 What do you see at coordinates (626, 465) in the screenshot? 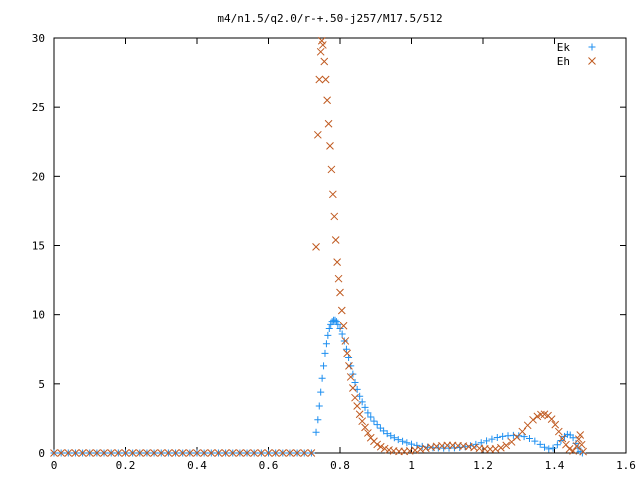
I see `x-tick-label: 1.6` at bounding box center [626, 465].